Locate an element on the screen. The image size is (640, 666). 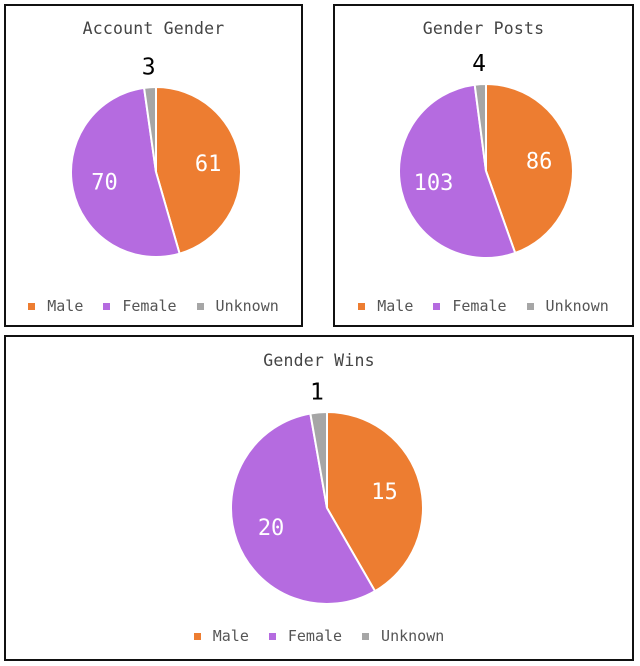
chart-title: Gender Posts is located at coordinates (483, 28).